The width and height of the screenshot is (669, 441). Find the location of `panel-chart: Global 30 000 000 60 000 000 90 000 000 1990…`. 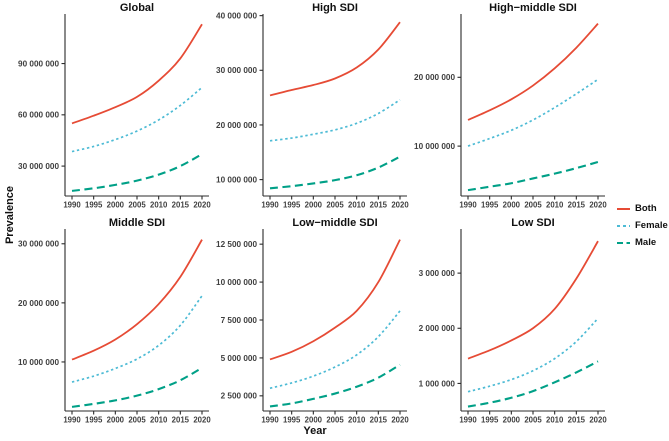

panel-chart: Global 30 000 000 60 000 000 90 000 000 1990… is located at coordinates (114, 106).